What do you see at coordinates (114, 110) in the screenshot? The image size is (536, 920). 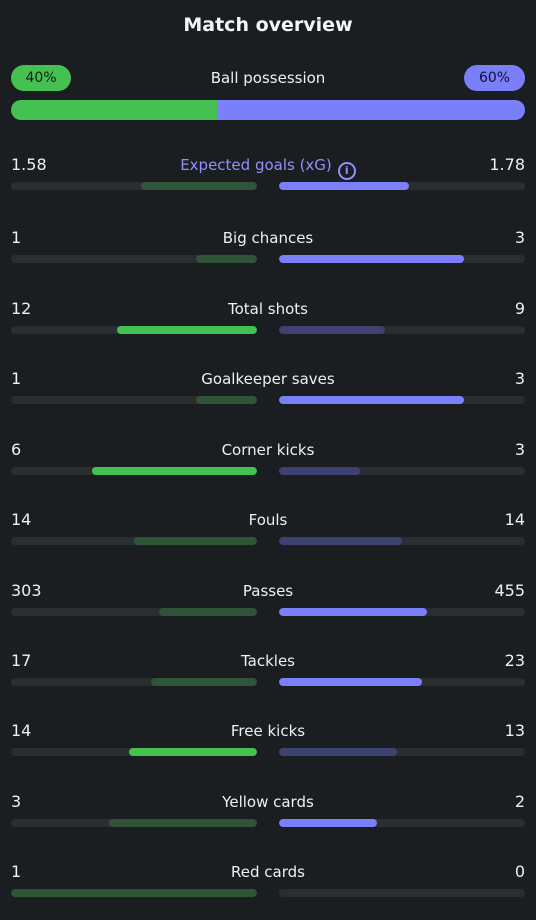 I see `home-possession-fill` at bounding box center [114, 110].